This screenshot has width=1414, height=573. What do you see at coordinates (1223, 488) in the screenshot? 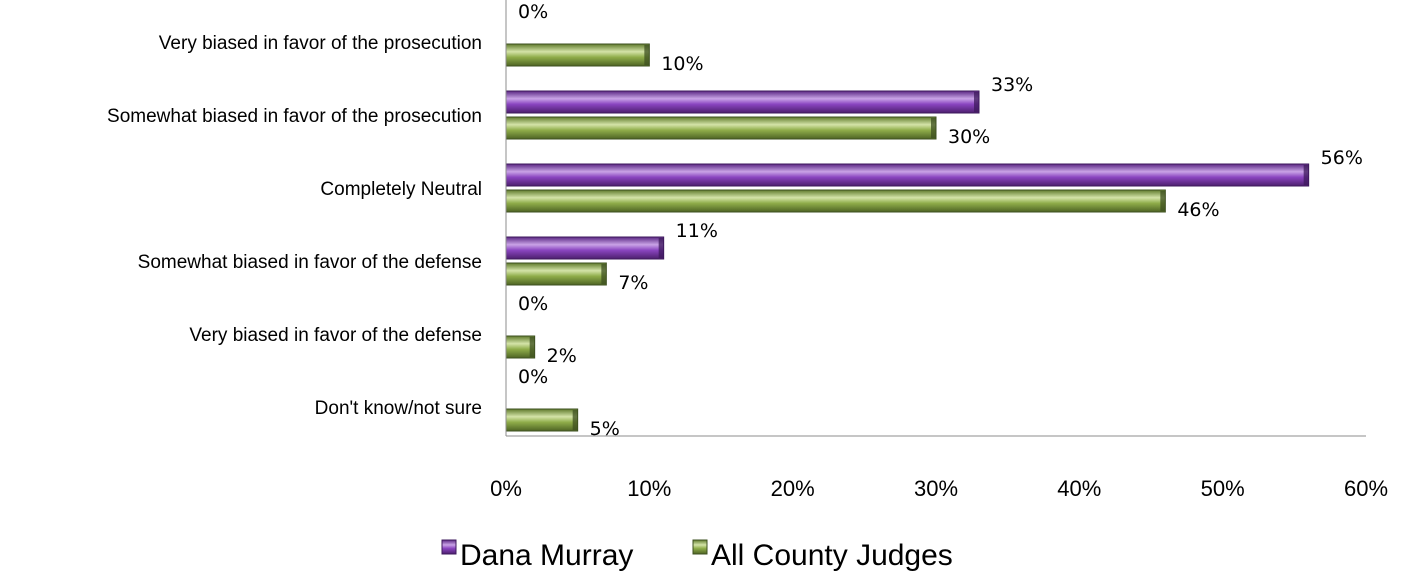
I see `x-tick-label: 50%` at bounding box center [1223, 488].